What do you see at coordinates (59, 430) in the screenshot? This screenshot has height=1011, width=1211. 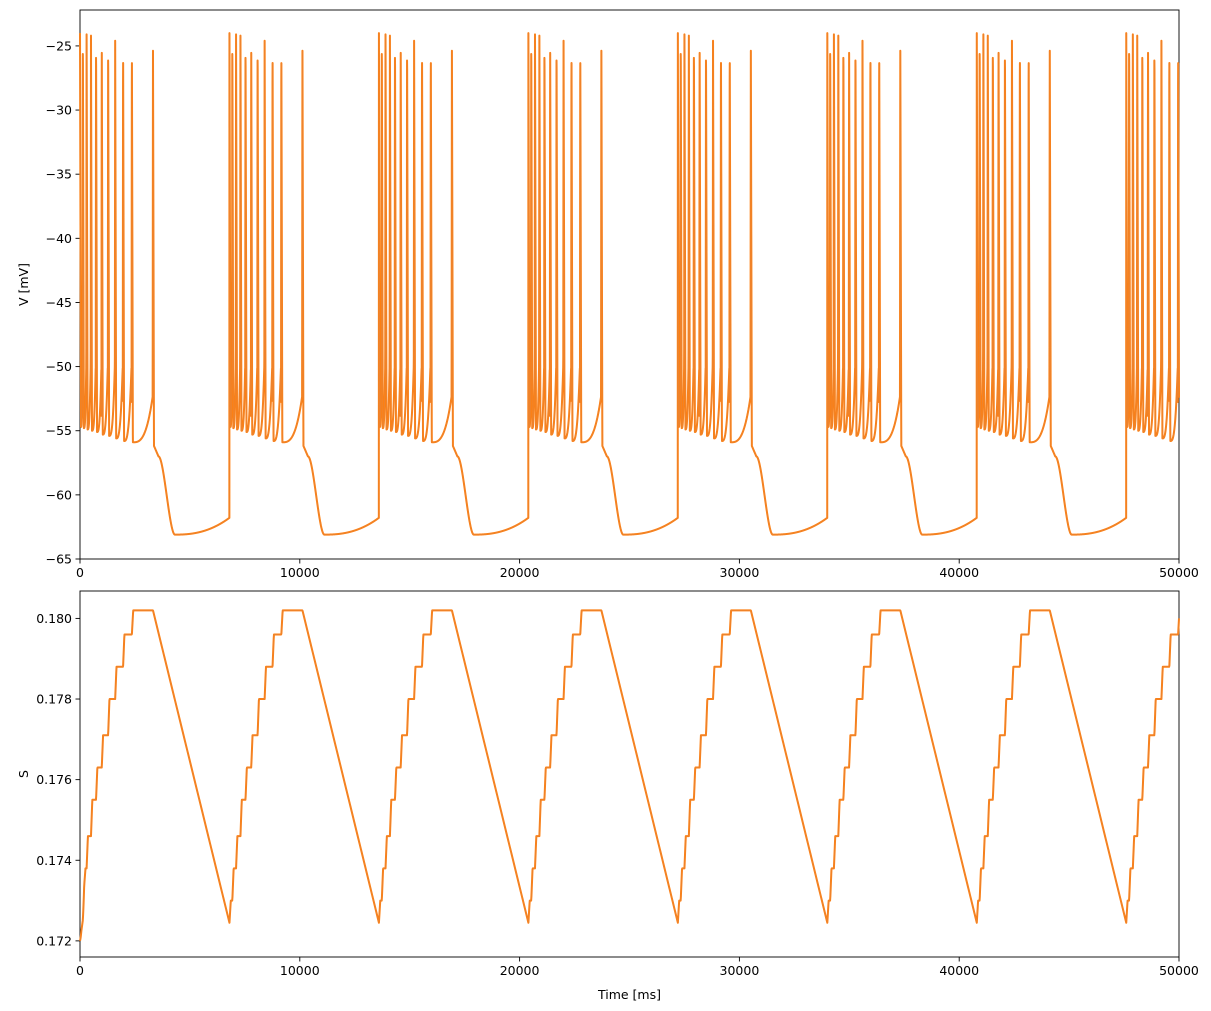 I see `y-tick-label: −55` at bounding box center [59, 430].